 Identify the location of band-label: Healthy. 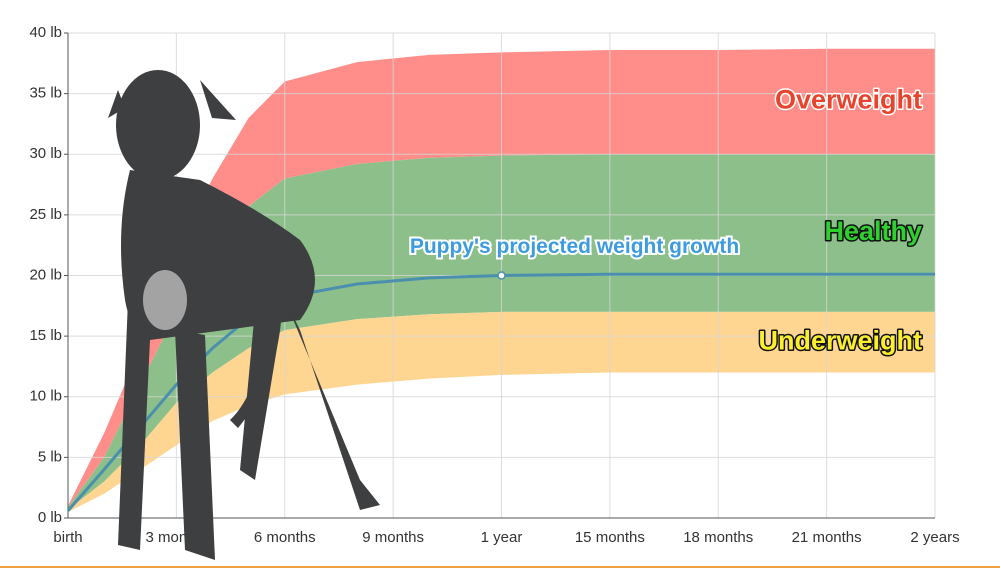
(873, 231).